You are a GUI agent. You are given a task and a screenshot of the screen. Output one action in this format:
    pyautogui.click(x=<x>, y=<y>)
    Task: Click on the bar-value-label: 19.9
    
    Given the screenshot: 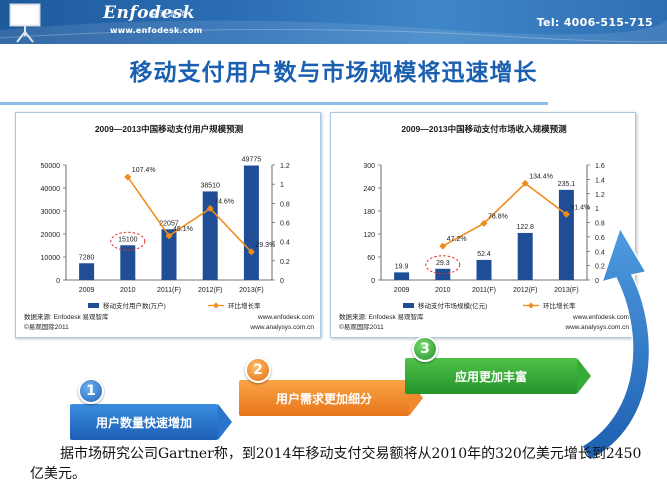 What is the action you would take?
    pyautogui.click(x=402, y=266)
    